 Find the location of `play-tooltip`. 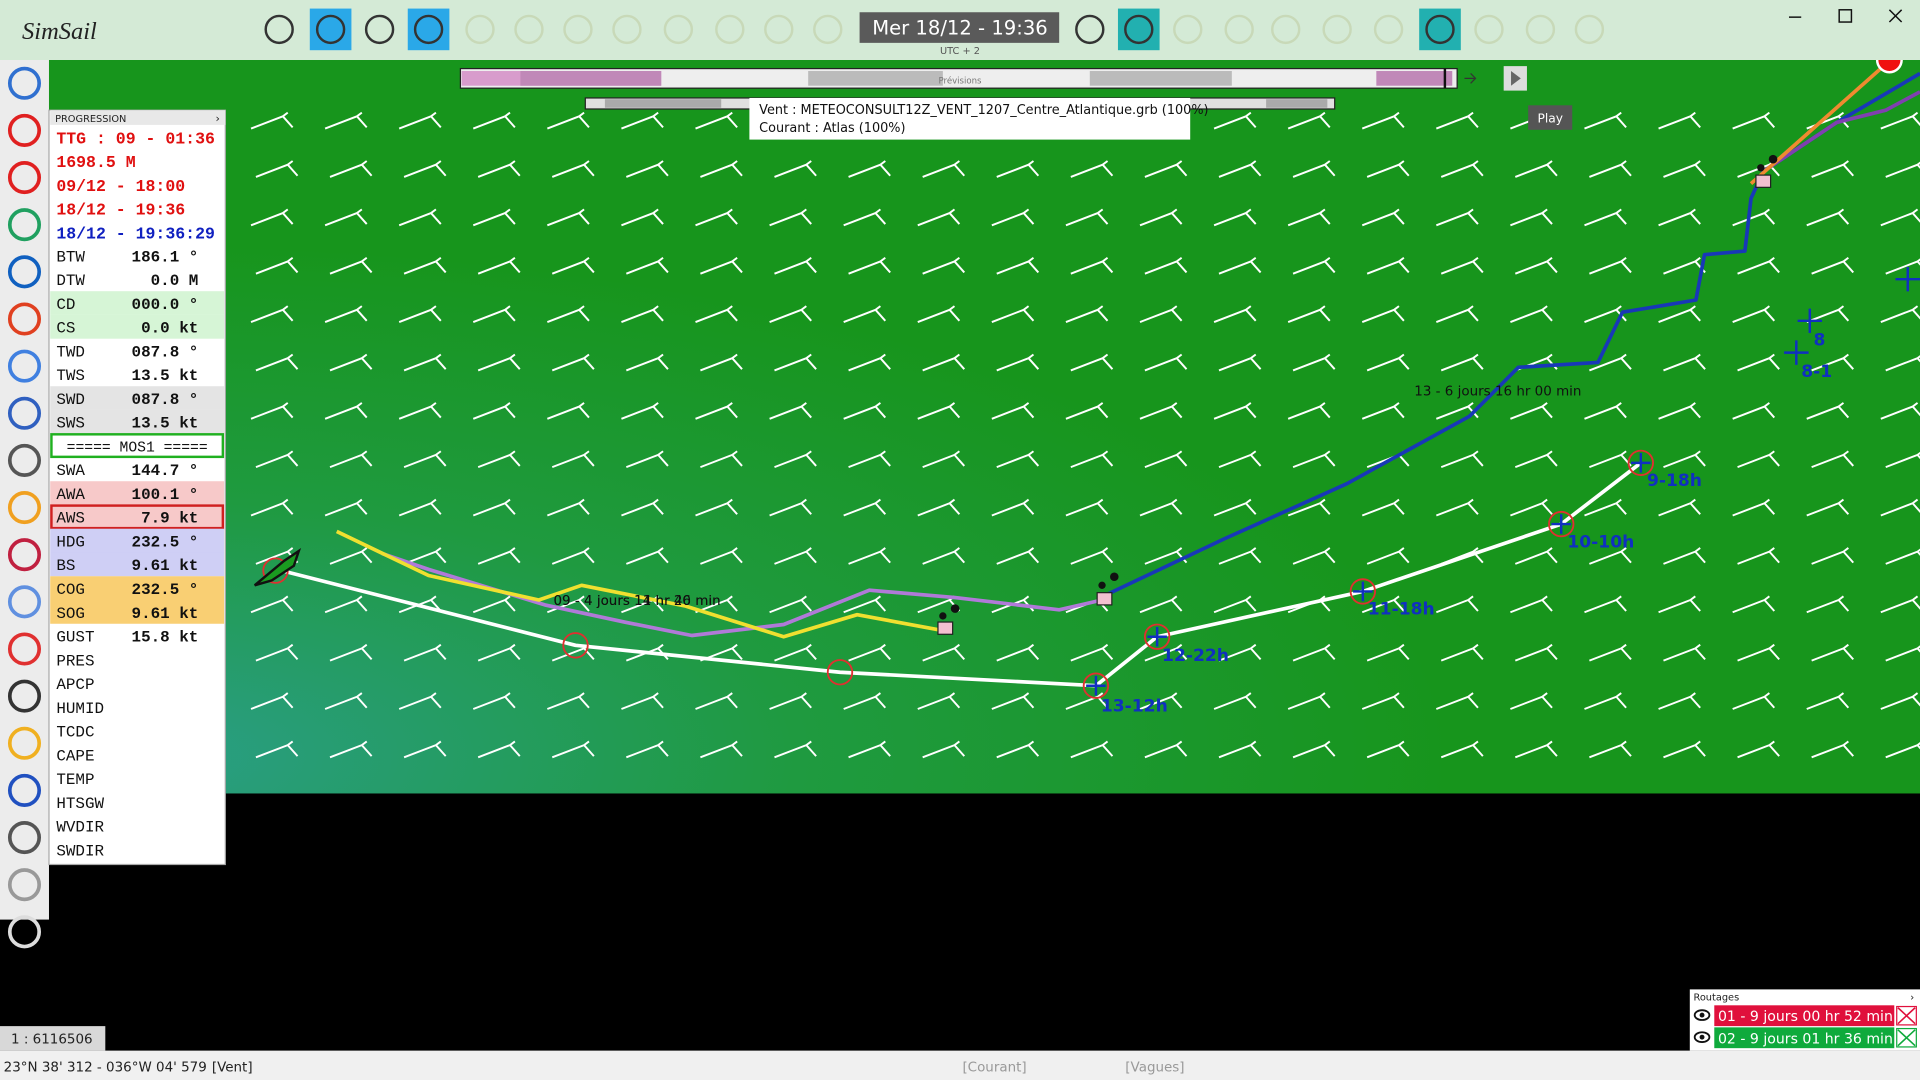

play-tooltip is located at coordinates (1550, 117).